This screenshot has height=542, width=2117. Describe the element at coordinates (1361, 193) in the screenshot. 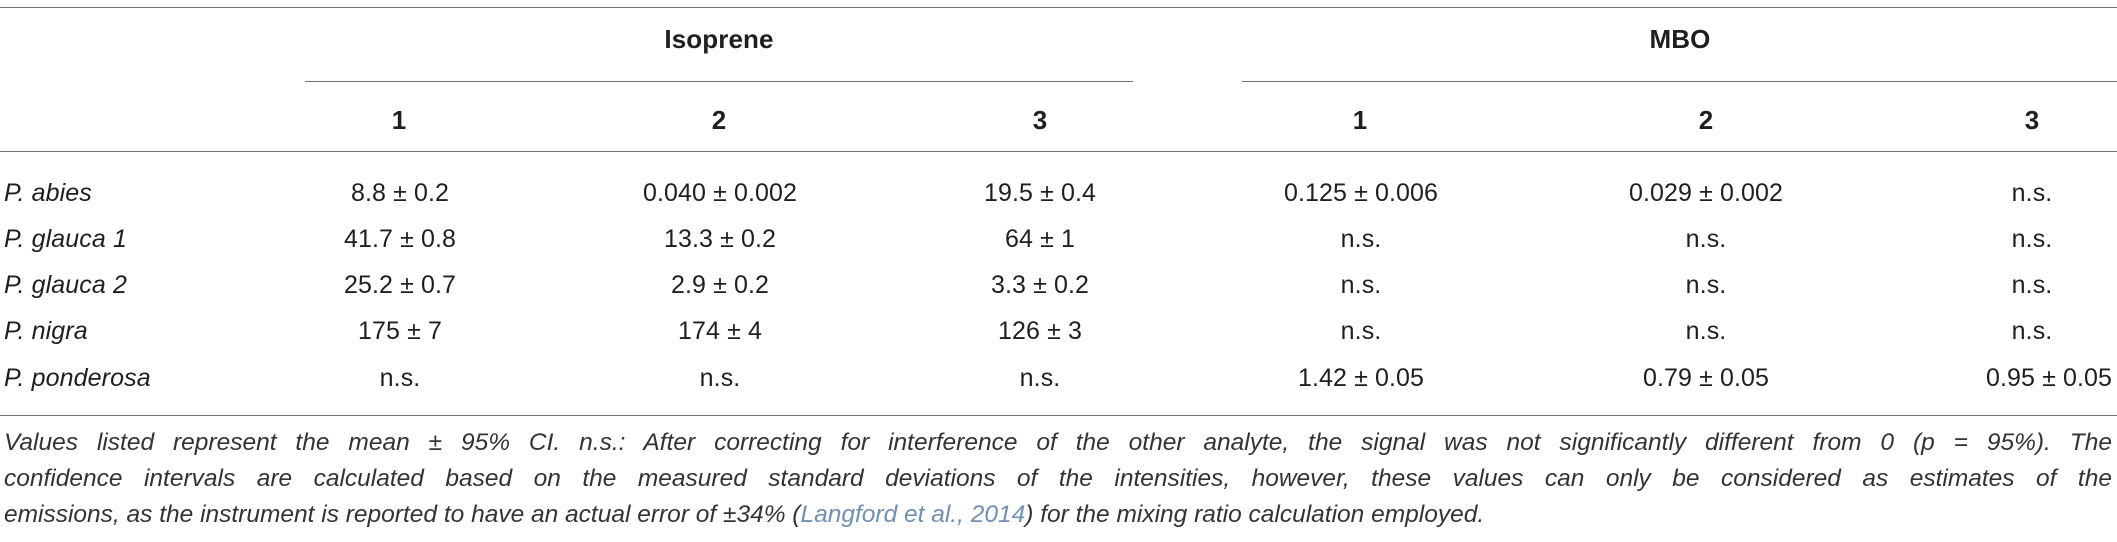

I see `table-cell: 0.125 ± 0.006` at that location.